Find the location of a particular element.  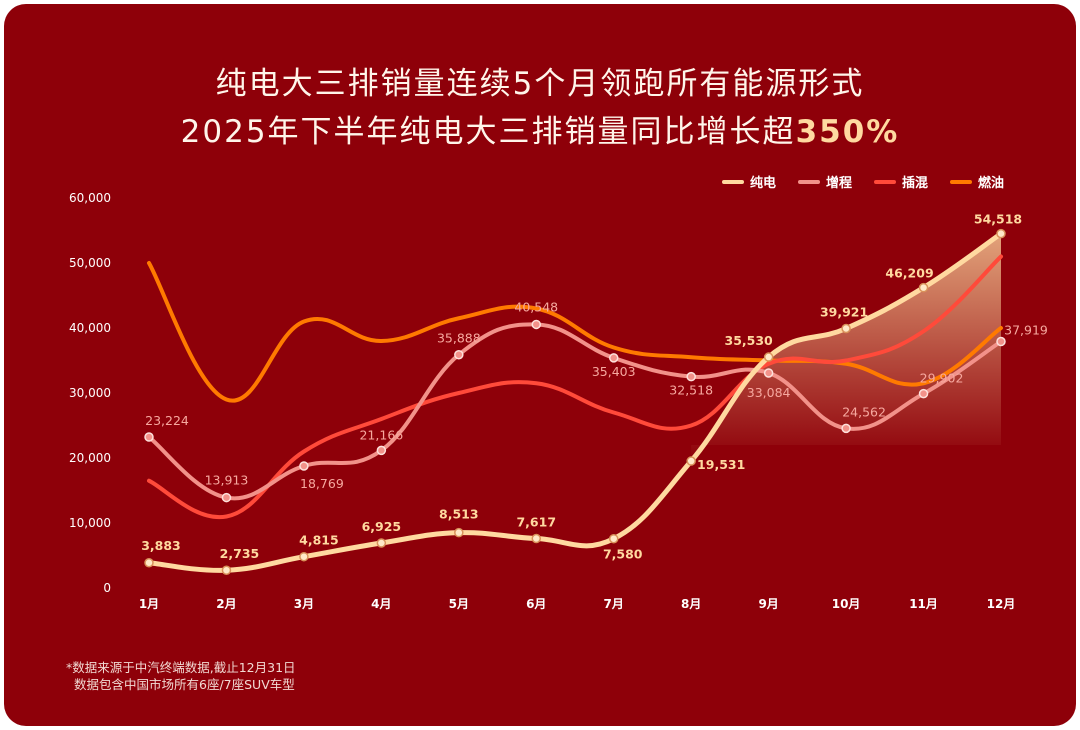

x-tick-label: 1月 is located at coordinates (149, 604).